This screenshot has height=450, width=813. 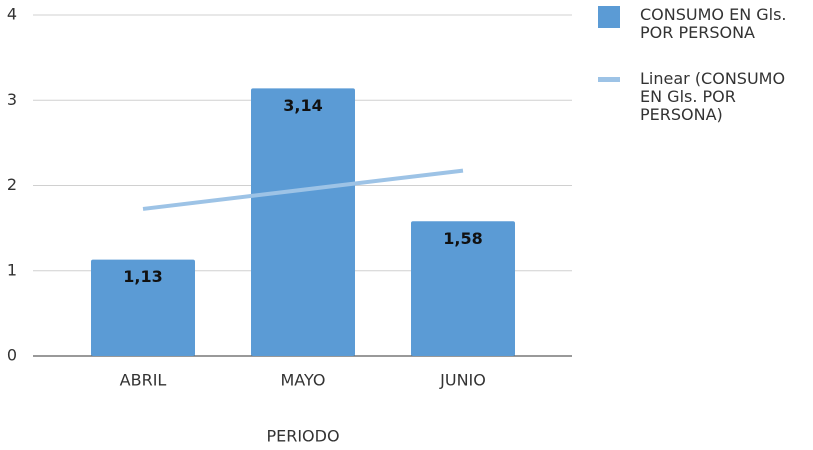 I want to click on y-tick-label: 3, so click(x=12, y=99).